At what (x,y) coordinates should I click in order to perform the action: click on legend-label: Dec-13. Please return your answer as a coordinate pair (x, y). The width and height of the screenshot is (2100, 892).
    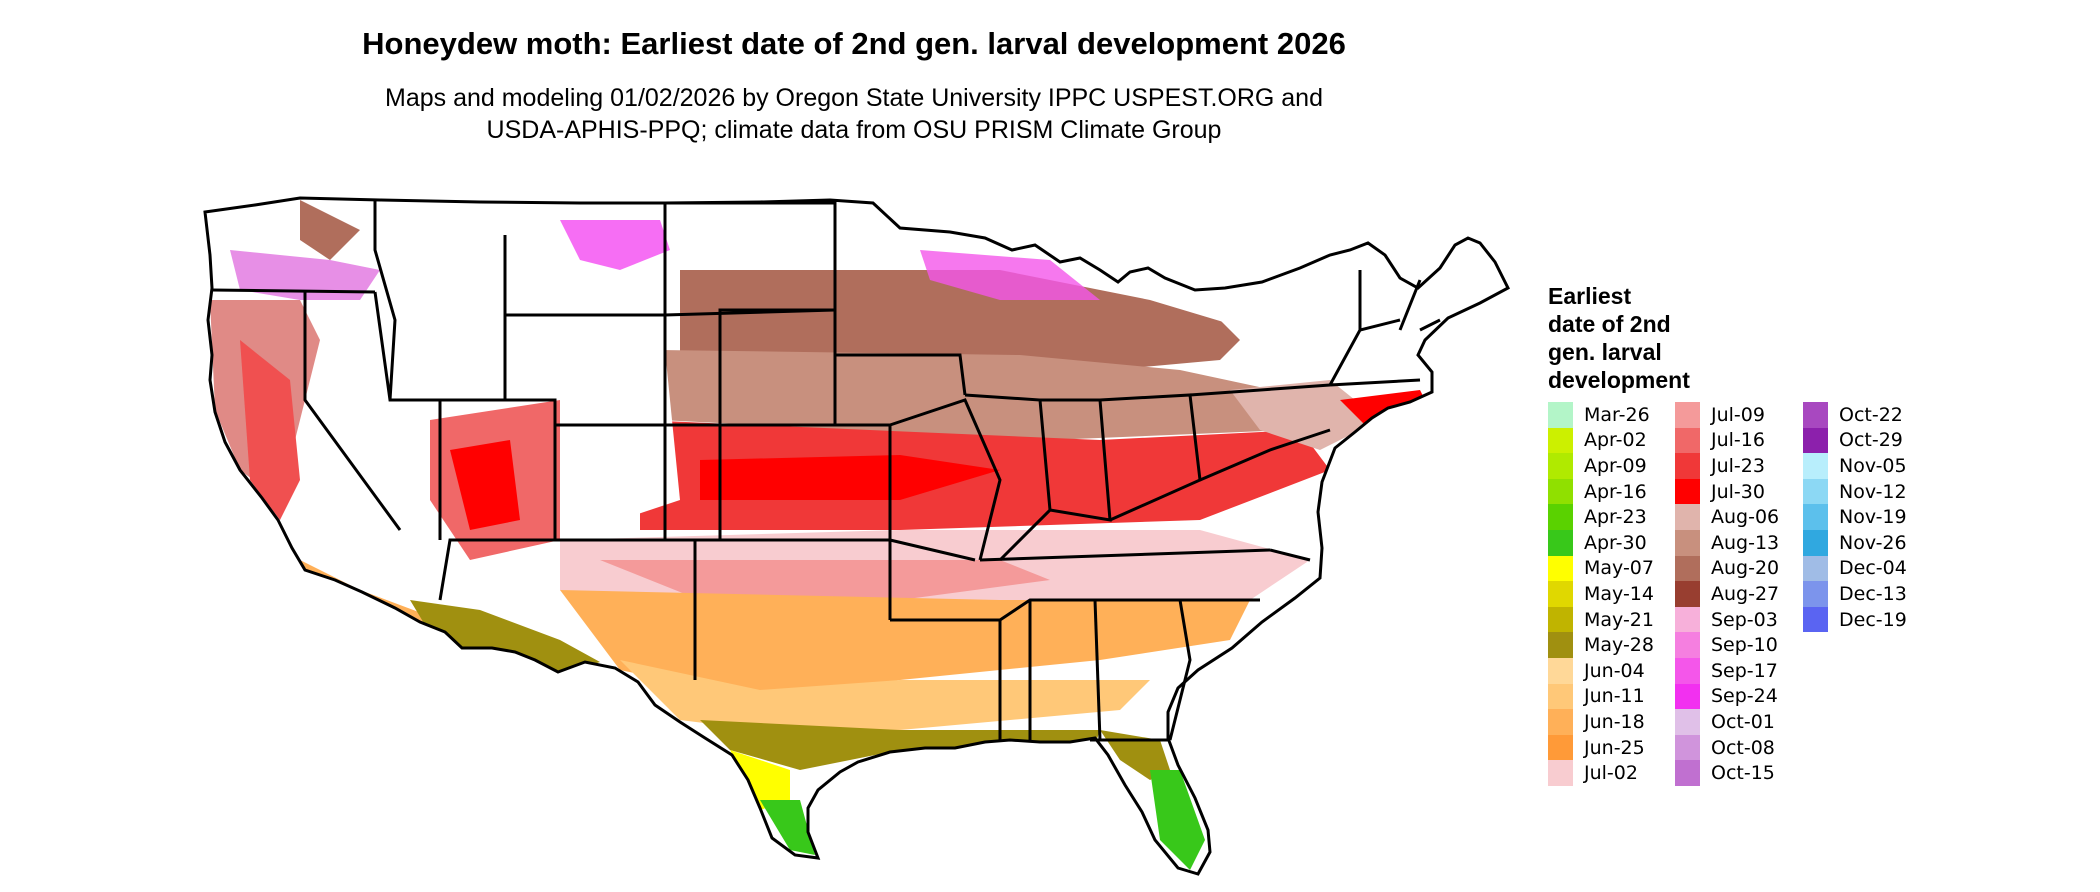
    Looking at the image, I should click on (1873, 593).